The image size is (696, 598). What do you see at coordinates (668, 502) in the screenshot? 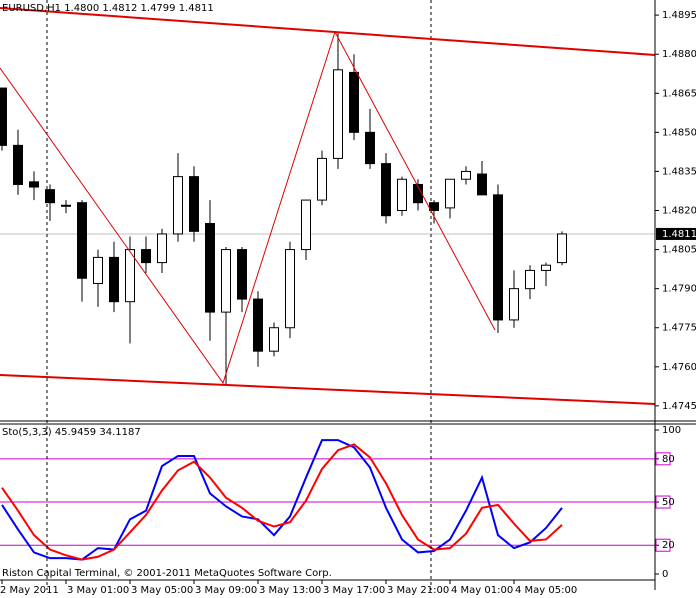
I see `y-tick-label: 50` at bounding box center [668, 502].